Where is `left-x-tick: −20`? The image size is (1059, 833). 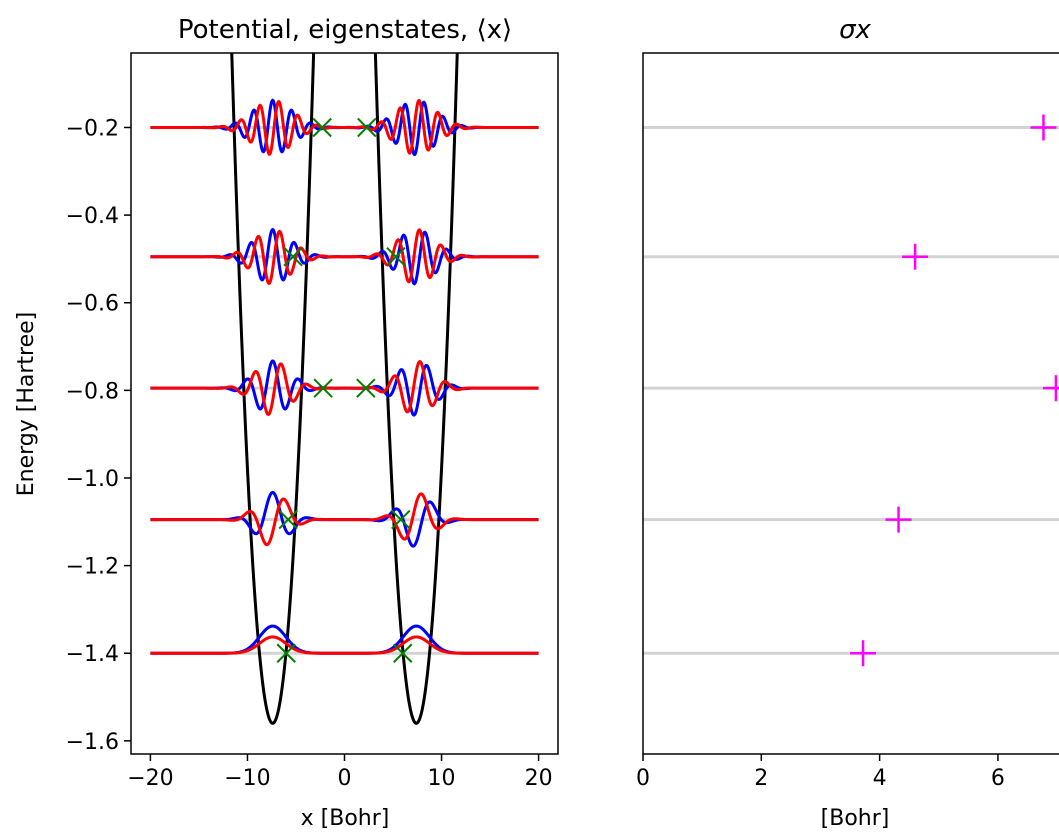 left-x-tick: −20 is located at coordinates (150, 772).